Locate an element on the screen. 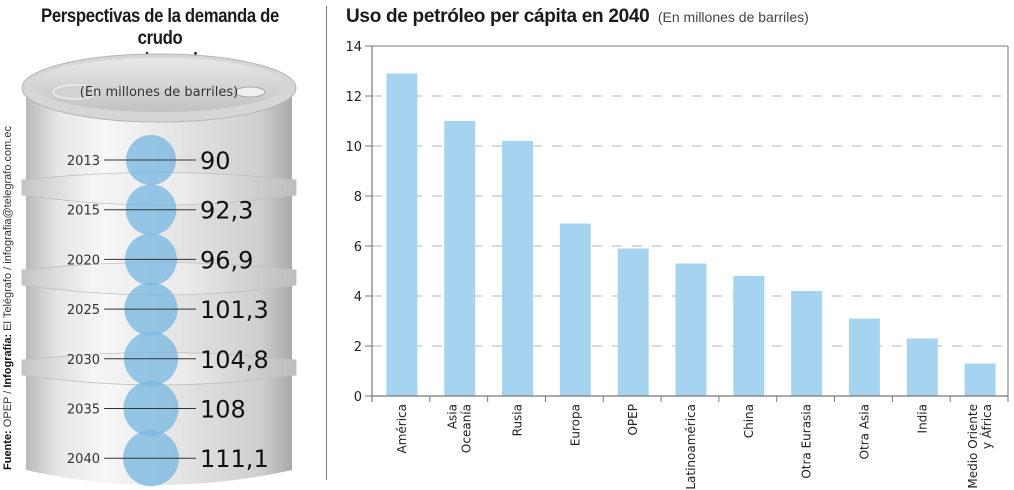 This screenshot has height=490, width=1014. y-tick-label: 4 is located at coordinates (358, 297).